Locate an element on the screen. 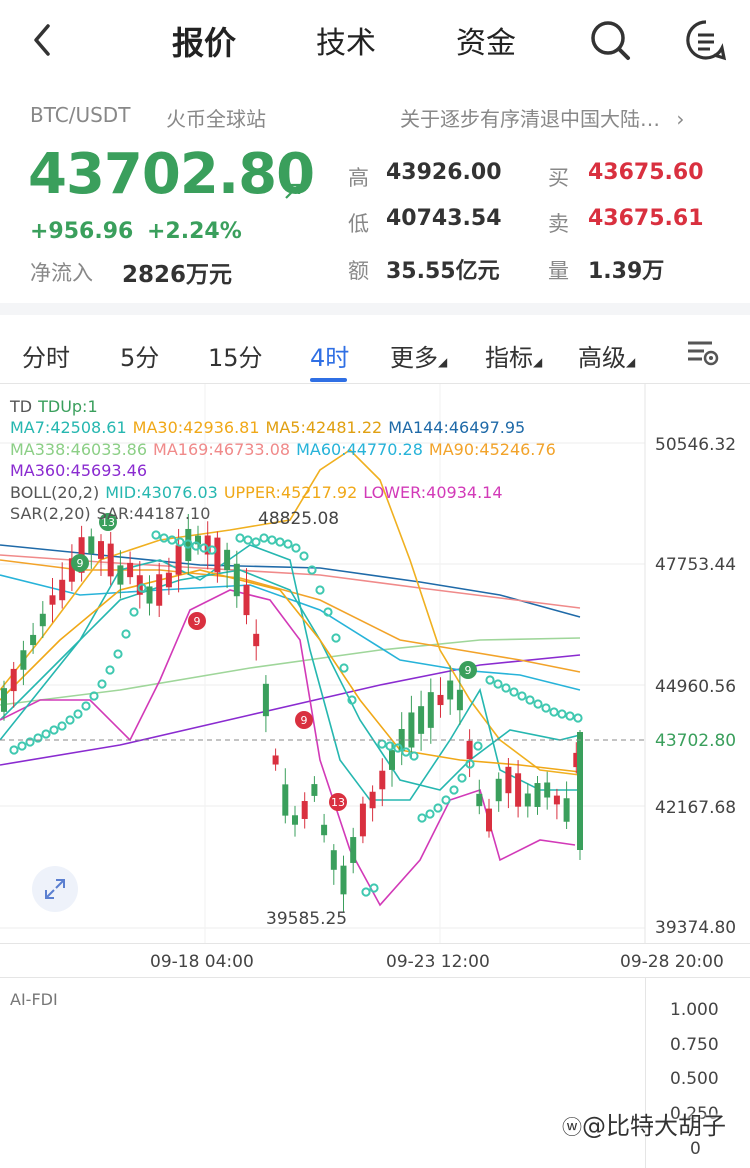 This screenshot has width=750, height=1168. tab-5min: 5分 is located at coordinates (140, 358).